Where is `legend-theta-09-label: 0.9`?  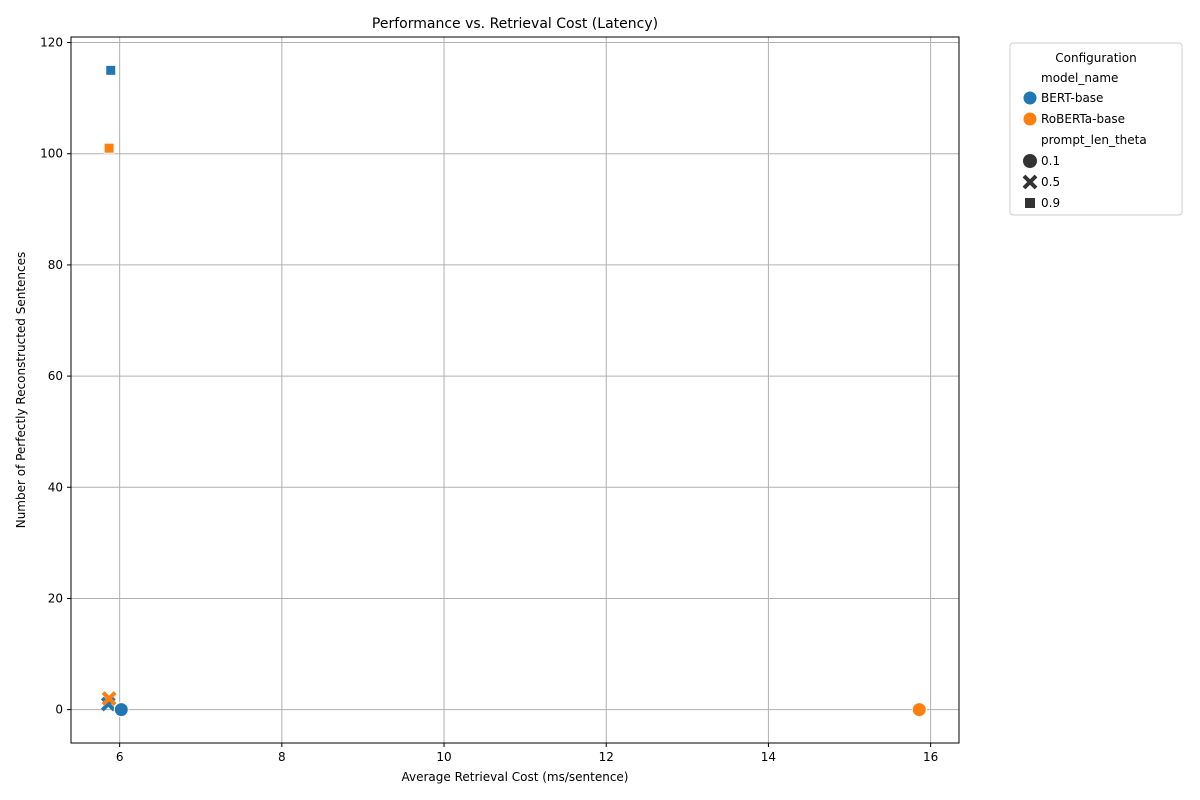 legend-theta-09-label: 0.9 is located at coordinates (1050, 203).